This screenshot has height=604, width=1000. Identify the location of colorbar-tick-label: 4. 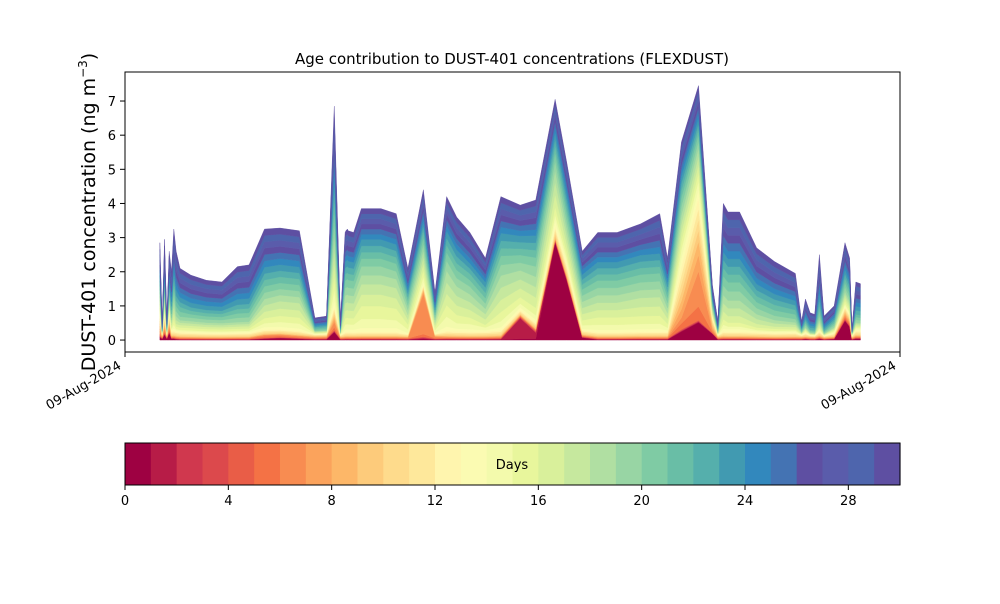
(228, 501).